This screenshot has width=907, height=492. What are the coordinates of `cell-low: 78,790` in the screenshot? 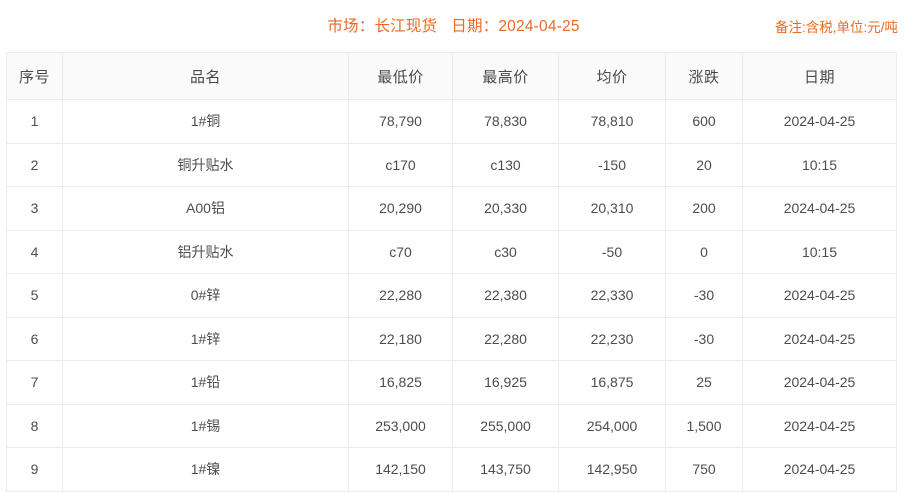 It's located at (400, 121).